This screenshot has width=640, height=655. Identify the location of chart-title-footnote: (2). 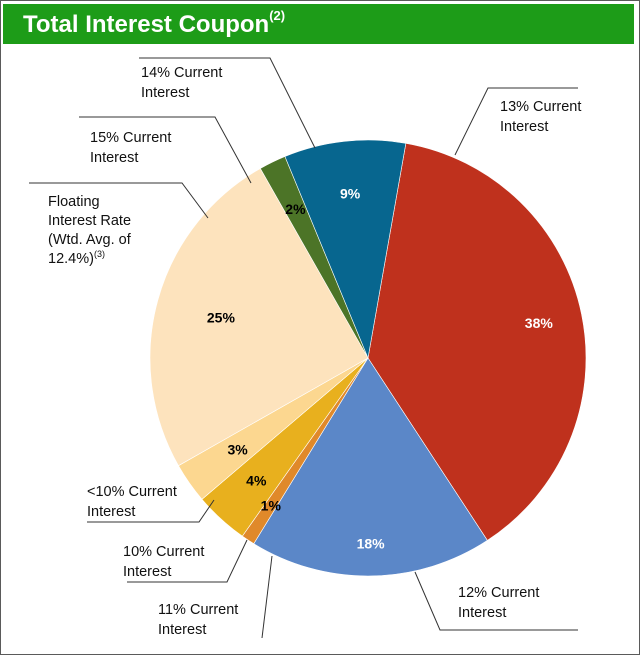
(277, 15).